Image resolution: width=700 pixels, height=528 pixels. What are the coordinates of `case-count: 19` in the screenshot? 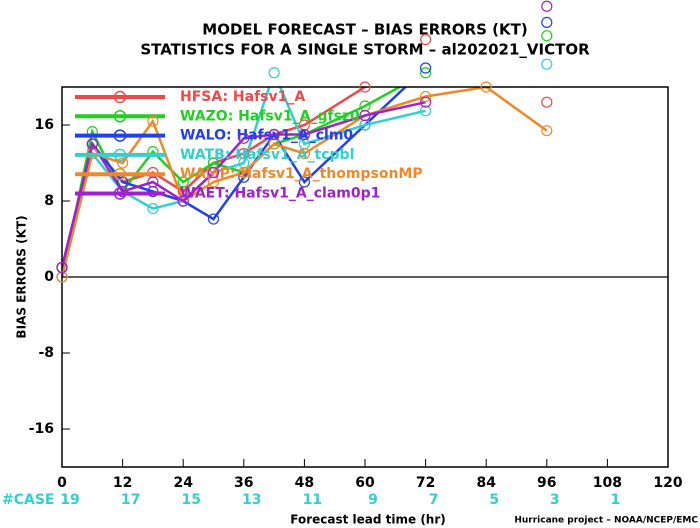 It's located at (69, 500).